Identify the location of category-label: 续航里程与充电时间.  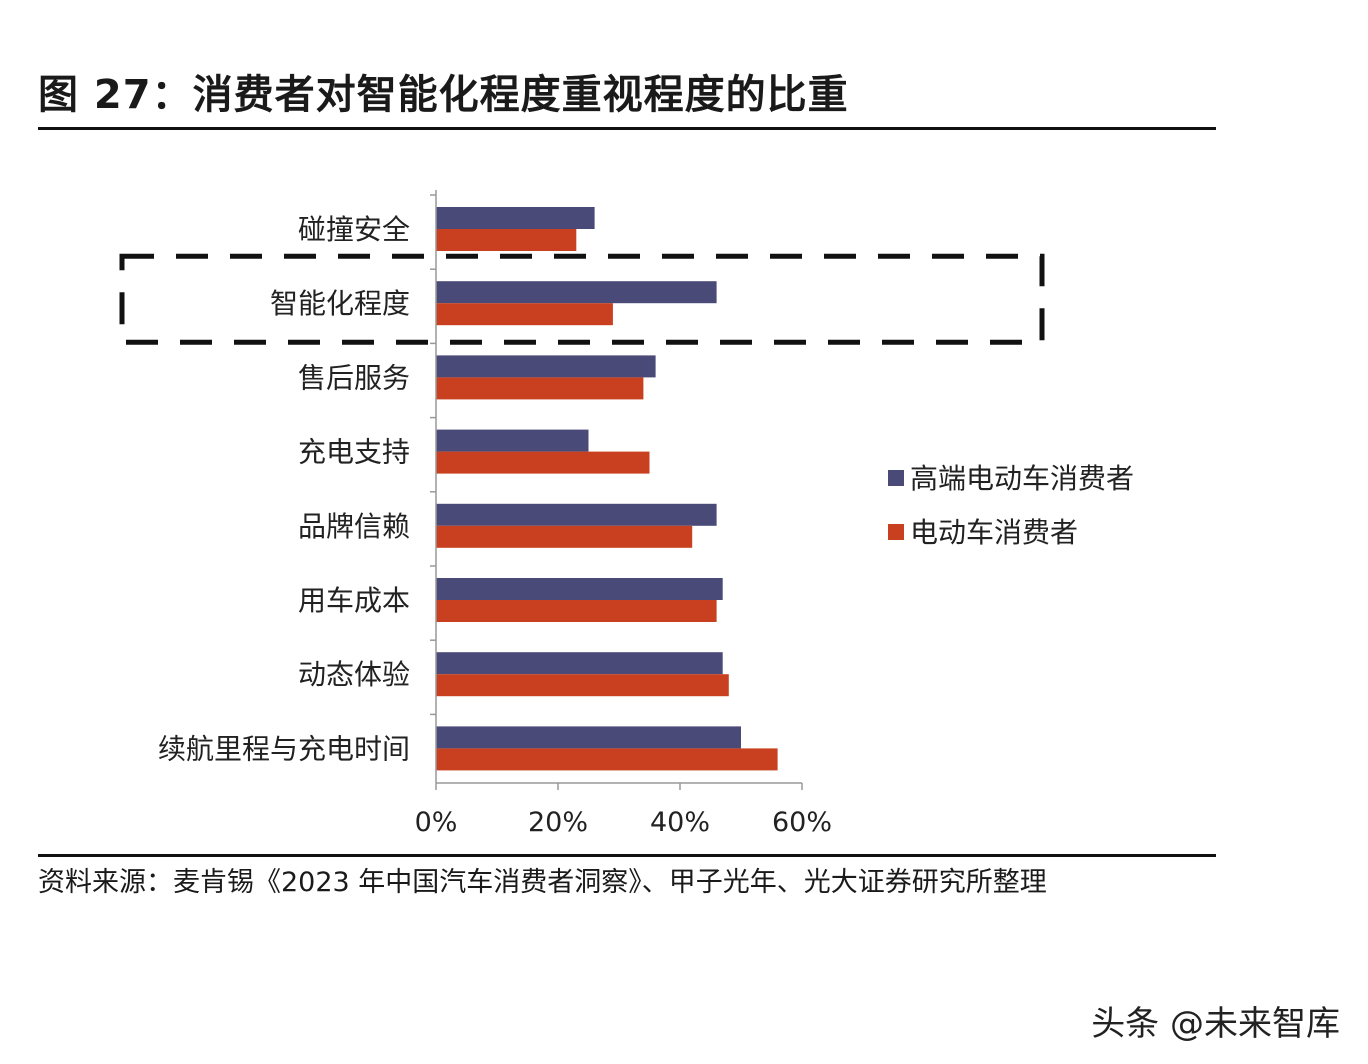
(284, 748).